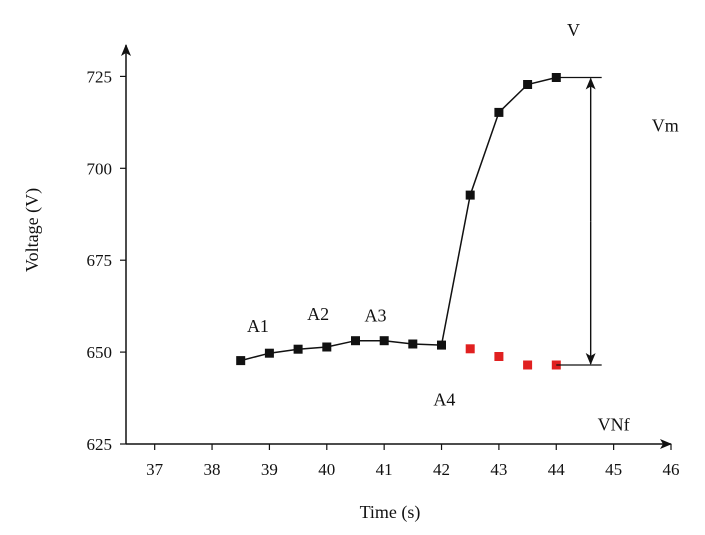 The image size is (705, 535). I want to click on annotation-a1: A1, so click(258, 326).